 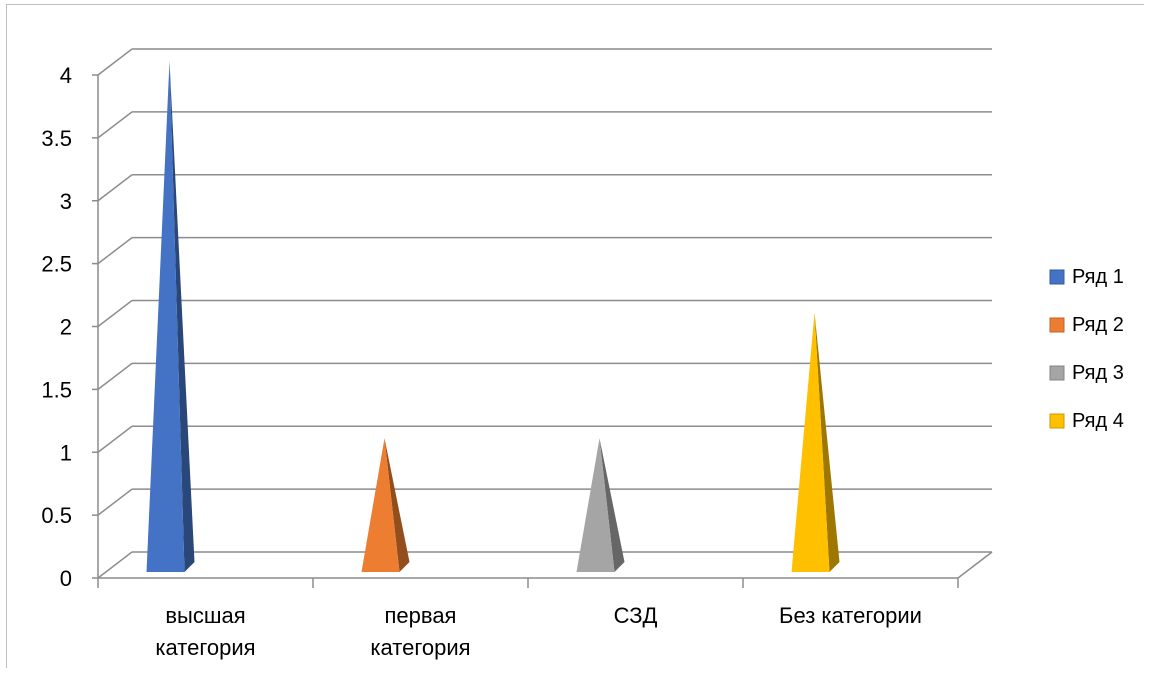 I want to click on floor-side-edge, so click(x=975, y=565).